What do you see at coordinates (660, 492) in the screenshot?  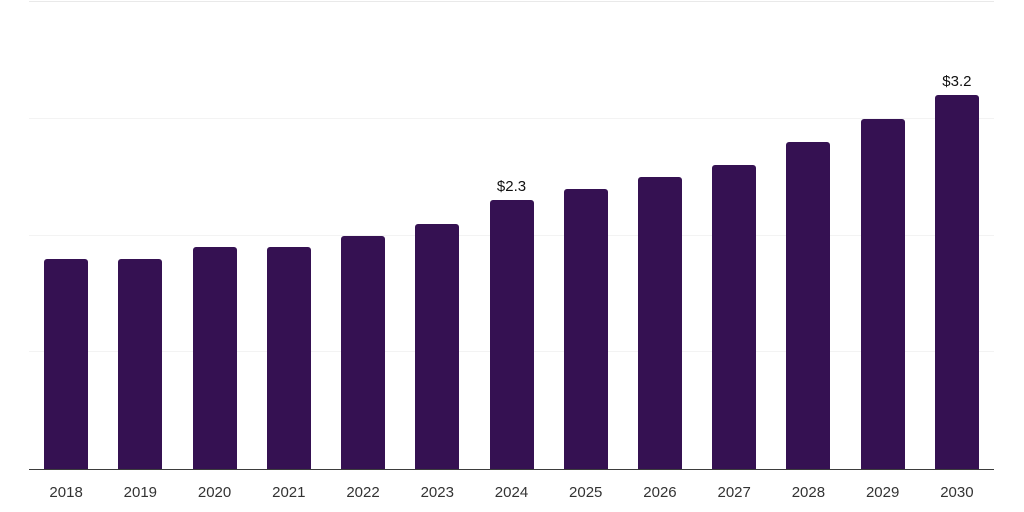 I see `x-tick-2026: 2026` at bounding box center [660, 492].